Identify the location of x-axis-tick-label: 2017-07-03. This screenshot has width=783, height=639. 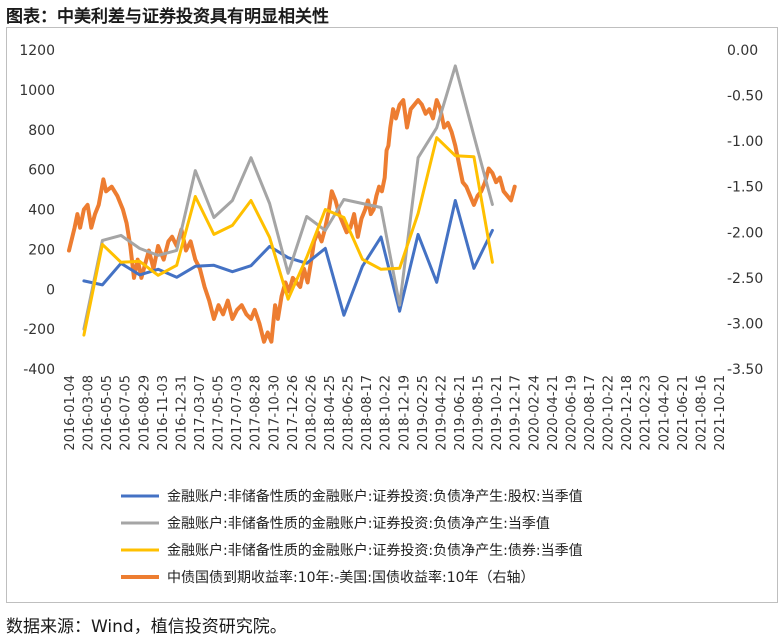
(237, 413).